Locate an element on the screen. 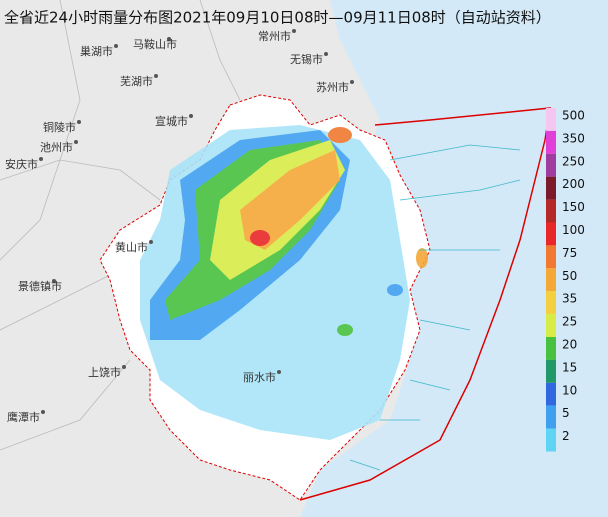 This screenshot has width=608, height=517. legend-label: 150 is located at coordinates (573, 207).